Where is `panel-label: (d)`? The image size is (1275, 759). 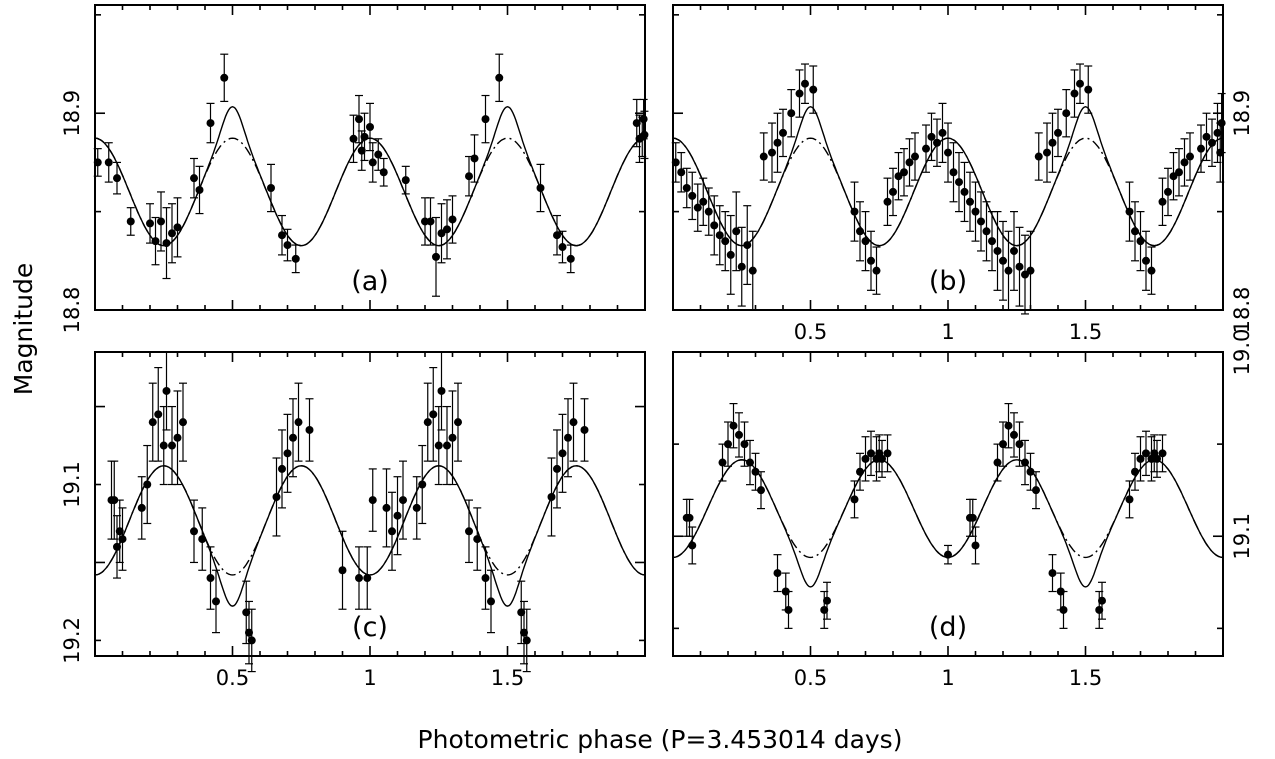 panel-label: (d) is located at coordinates (948, 627).